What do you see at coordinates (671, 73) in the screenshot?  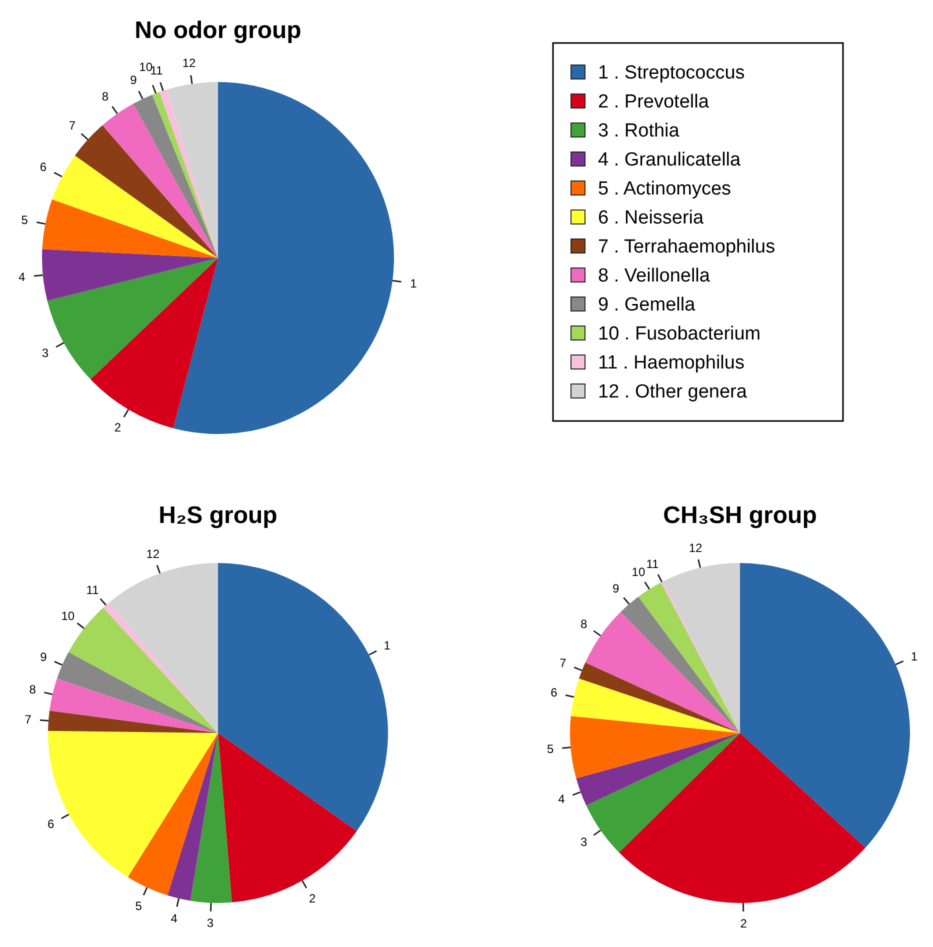 I see `category-label: 1 . Streptococcus` at bounding box center [671, 73].